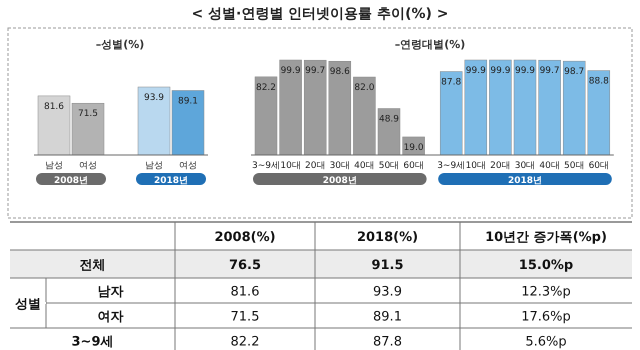 Image resolution: width=640 pixels, height=350 pixels. Describe the element at coordinates (93, 265) in the screenshot. I see `category-label: 전체` at that location.